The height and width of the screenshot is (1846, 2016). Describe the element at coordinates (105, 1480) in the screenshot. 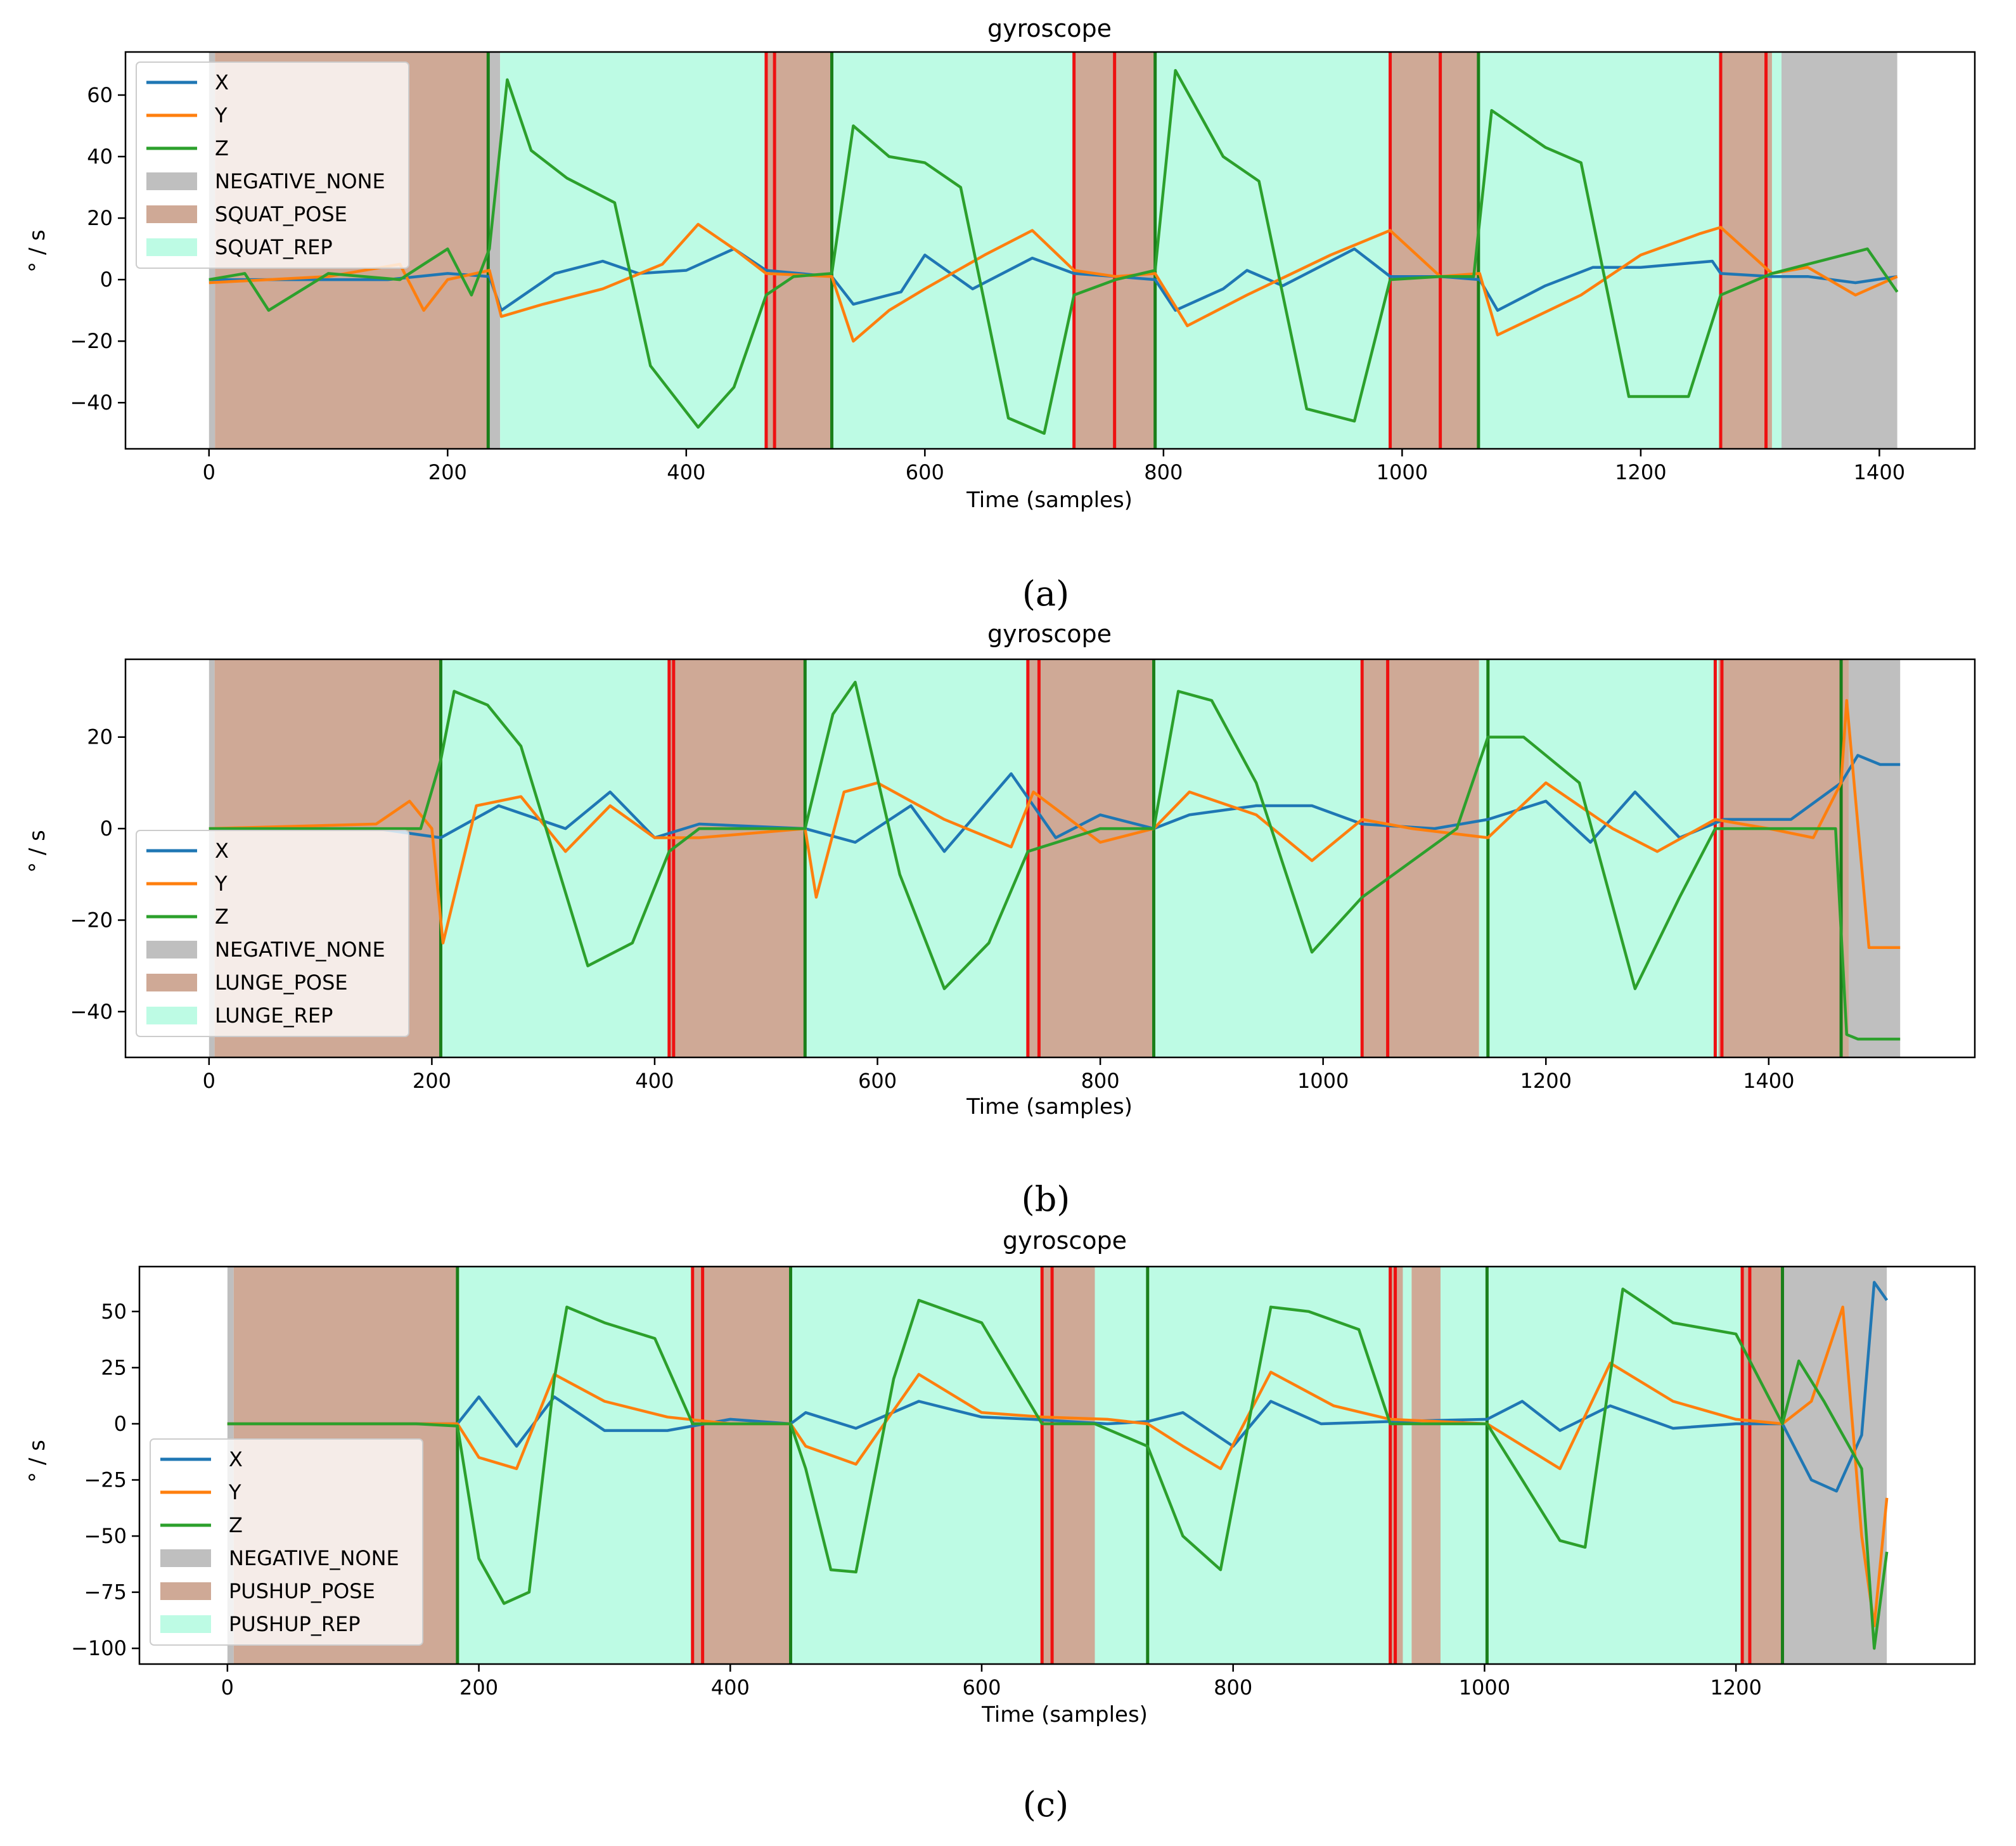

I see `y-tick-label: −25` at that location.